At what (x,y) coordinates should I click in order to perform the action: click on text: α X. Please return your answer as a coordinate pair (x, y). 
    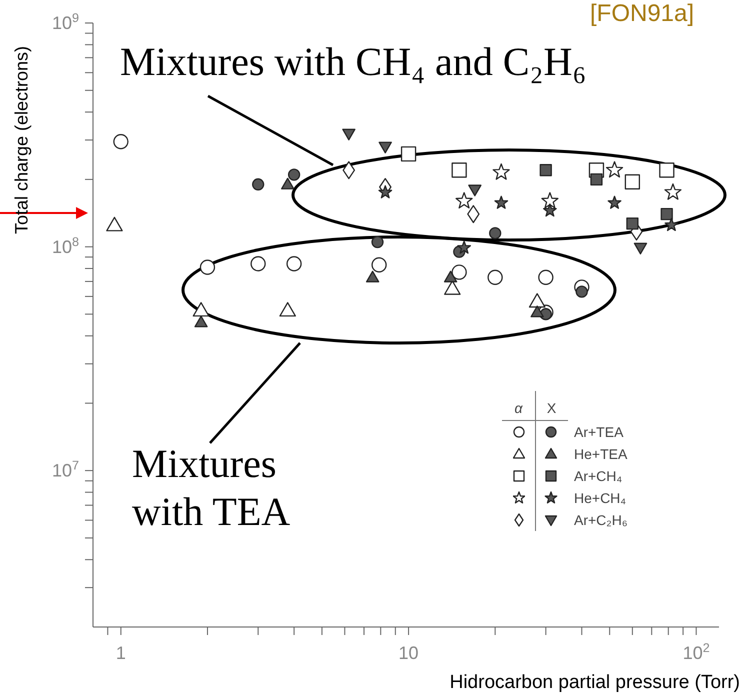
    Looking at the image, I should click on (535, 408).